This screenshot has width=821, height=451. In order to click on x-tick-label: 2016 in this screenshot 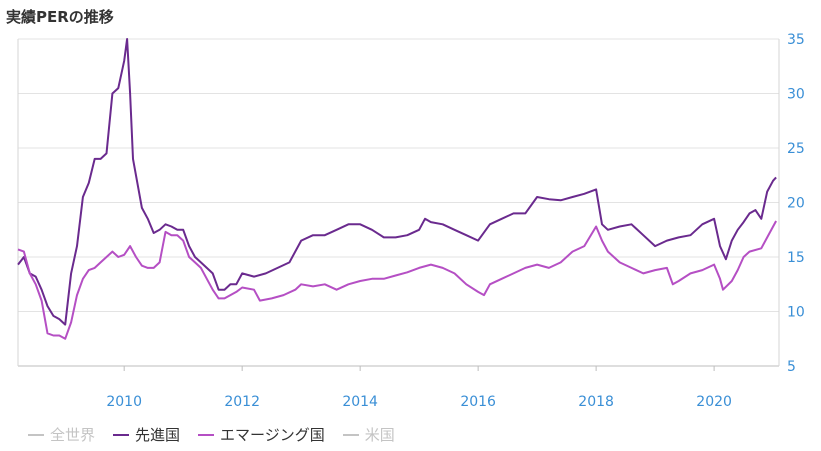, I will do `click(478, 402)`.